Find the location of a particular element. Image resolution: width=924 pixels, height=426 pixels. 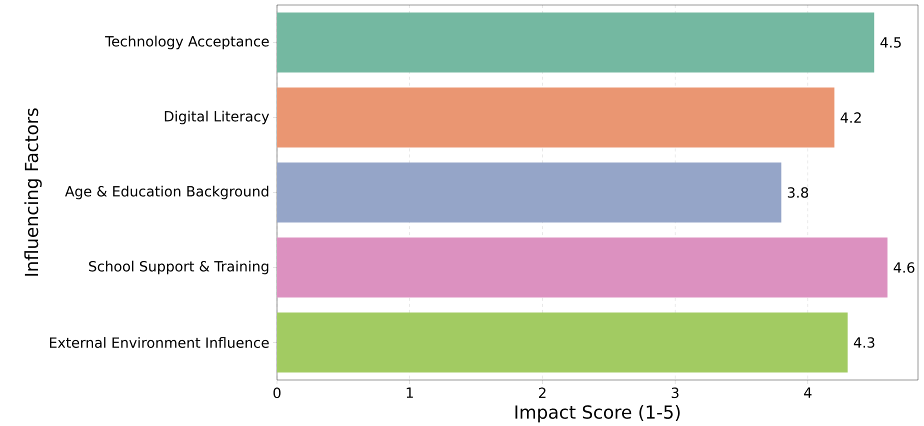

data-label: 3.8 is located at coordinates (798, 192).